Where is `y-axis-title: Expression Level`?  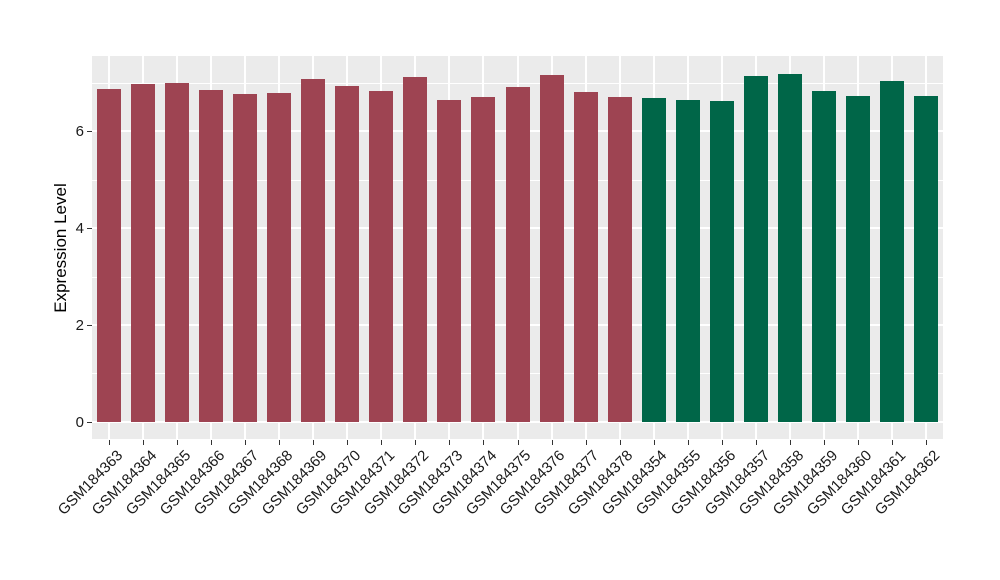
y-axis-title: Expression Level is located at coordinates (60, 248).